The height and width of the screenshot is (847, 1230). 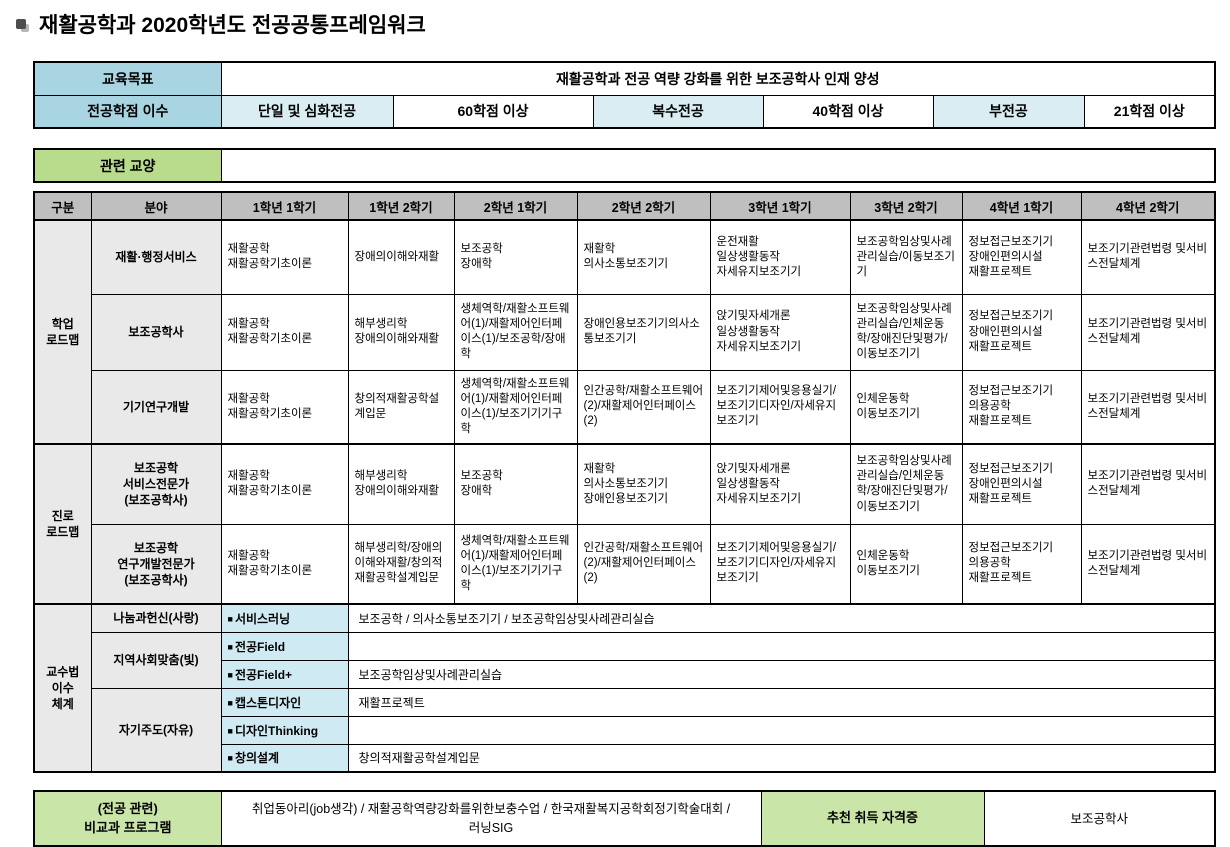 What do you see at coordinates (678, 111) in the screenshot?
I see `credit-type-double: 복수전공` at bounding box center [678, 111].